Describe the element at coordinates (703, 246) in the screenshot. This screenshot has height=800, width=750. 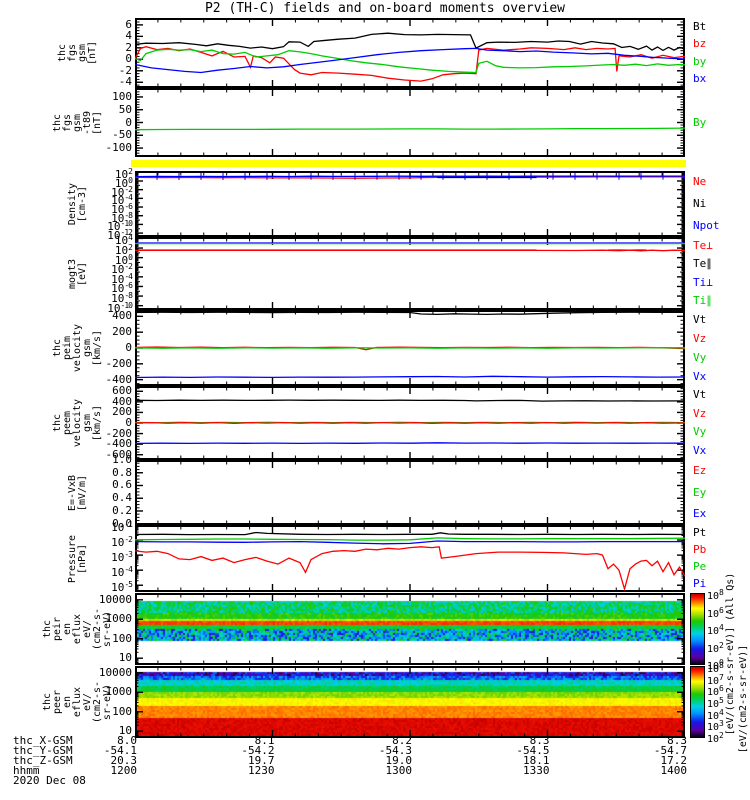
I see `legend-te⊥: Te⊥` at that location.